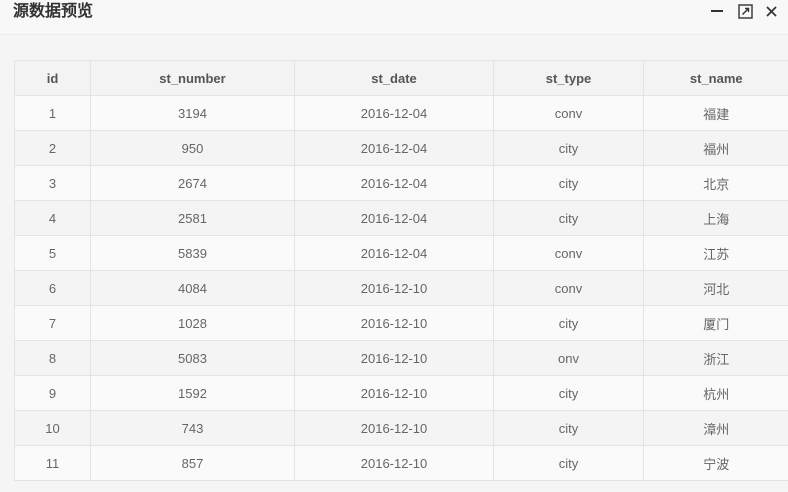  I want to click on close-icon, so click(771, 11).